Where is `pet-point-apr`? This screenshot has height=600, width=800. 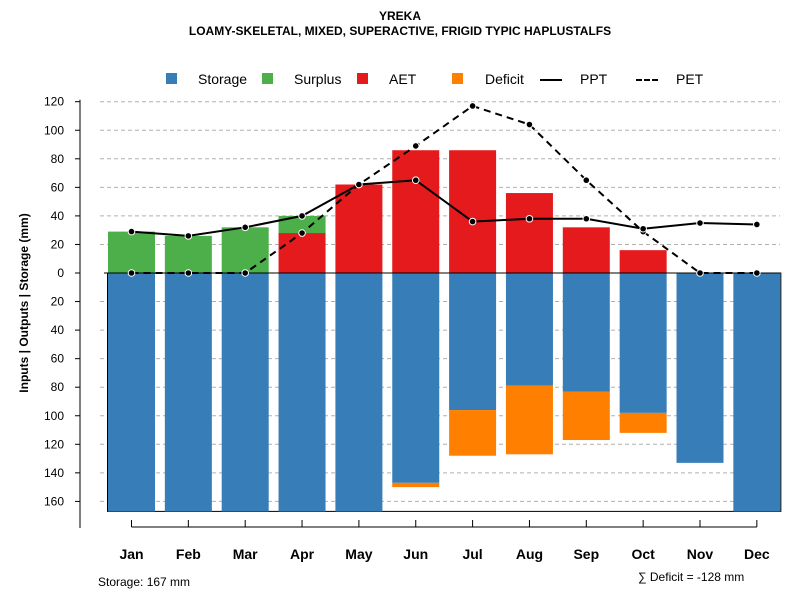 pet-point-apr is located at coordinates (302, 233).